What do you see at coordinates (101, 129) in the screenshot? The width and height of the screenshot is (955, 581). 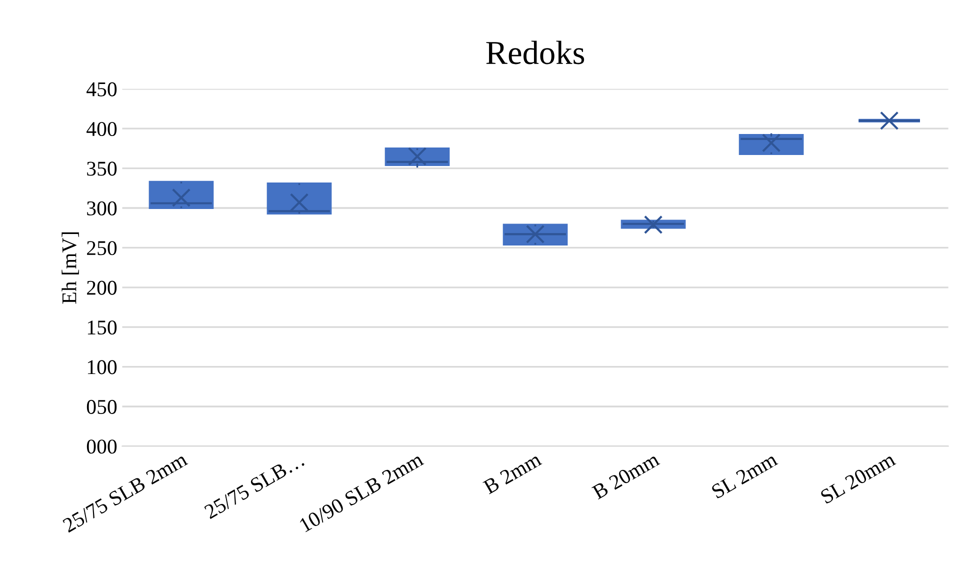 I see `y-tick-label: 400` at bounding box center [101, 129].